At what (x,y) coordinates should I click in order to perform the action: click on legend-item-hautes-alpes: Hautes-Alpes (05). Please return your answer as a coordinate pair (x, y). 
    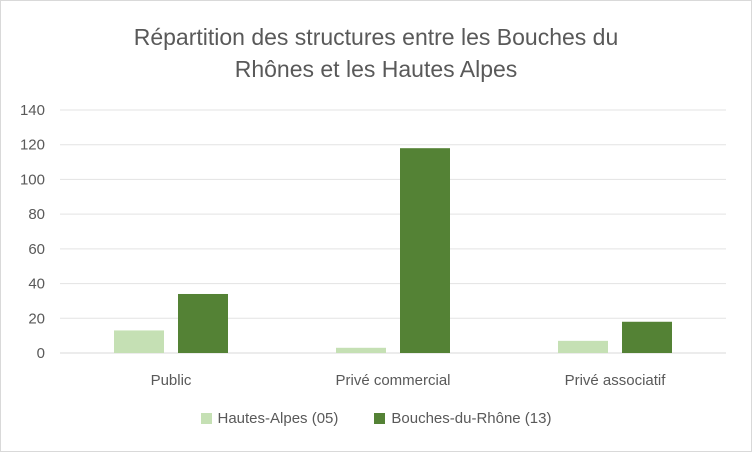
    Looking at the image, I should click on (269, 418).